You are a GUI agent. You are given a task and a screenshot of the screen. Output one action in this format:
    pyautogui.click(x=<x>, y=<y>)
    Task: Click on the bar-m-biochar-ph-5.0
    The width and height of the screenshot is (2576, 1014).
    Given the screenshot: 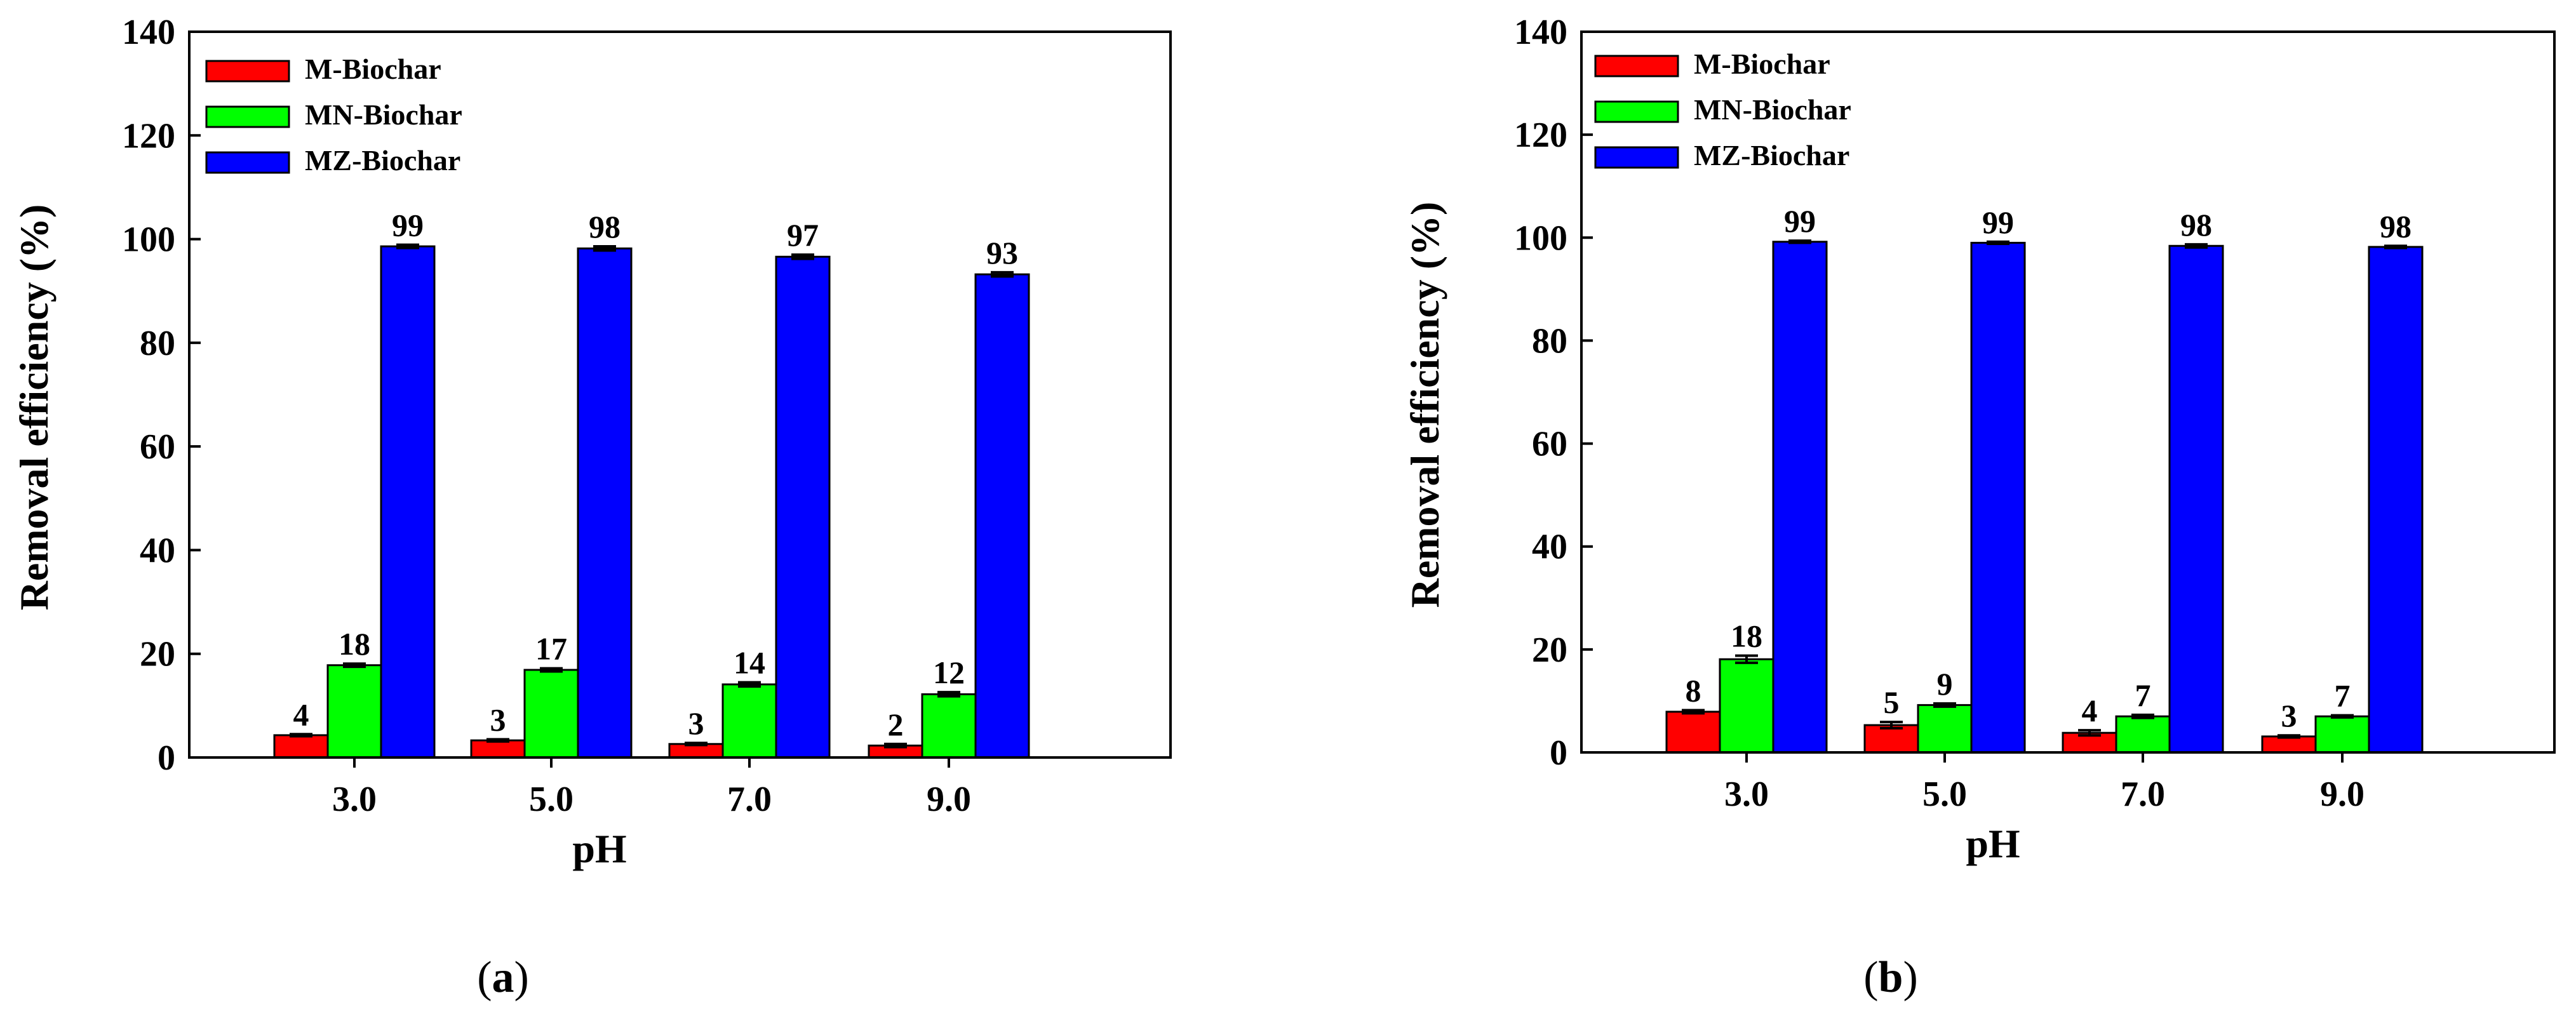 What is the action you would take?
    pyautogui.click(x=498, y=749)
    